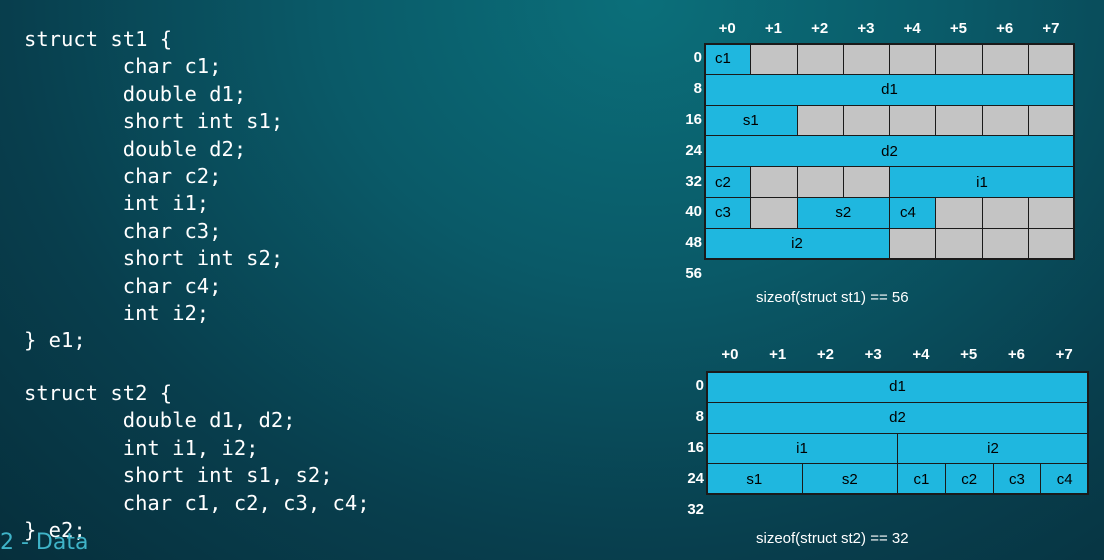 This screenshot has height=560, width=1104. What do you see at coordinates (135, 148) in the screenshot?
I see `code-line: double d2;` at bounding box center [135, 148].